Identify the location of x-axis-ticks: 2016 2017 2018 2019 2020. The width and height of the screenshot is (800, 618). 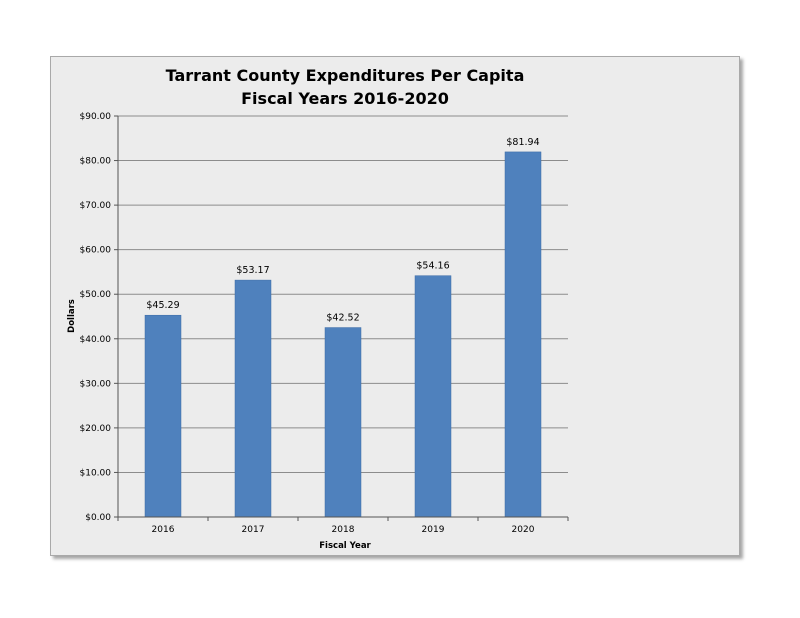
(343, 526).